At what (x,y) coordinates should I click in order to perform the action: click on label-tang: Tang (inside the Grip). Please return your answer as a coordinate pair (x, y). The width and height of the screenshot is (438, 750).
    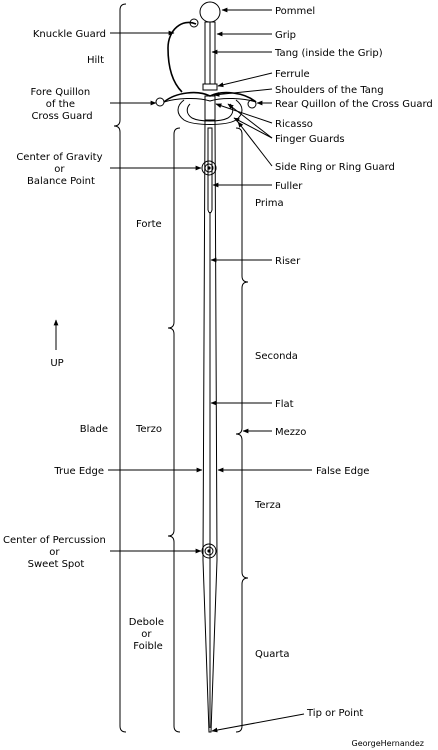
    Looking at the image, I should click on (328, 53).